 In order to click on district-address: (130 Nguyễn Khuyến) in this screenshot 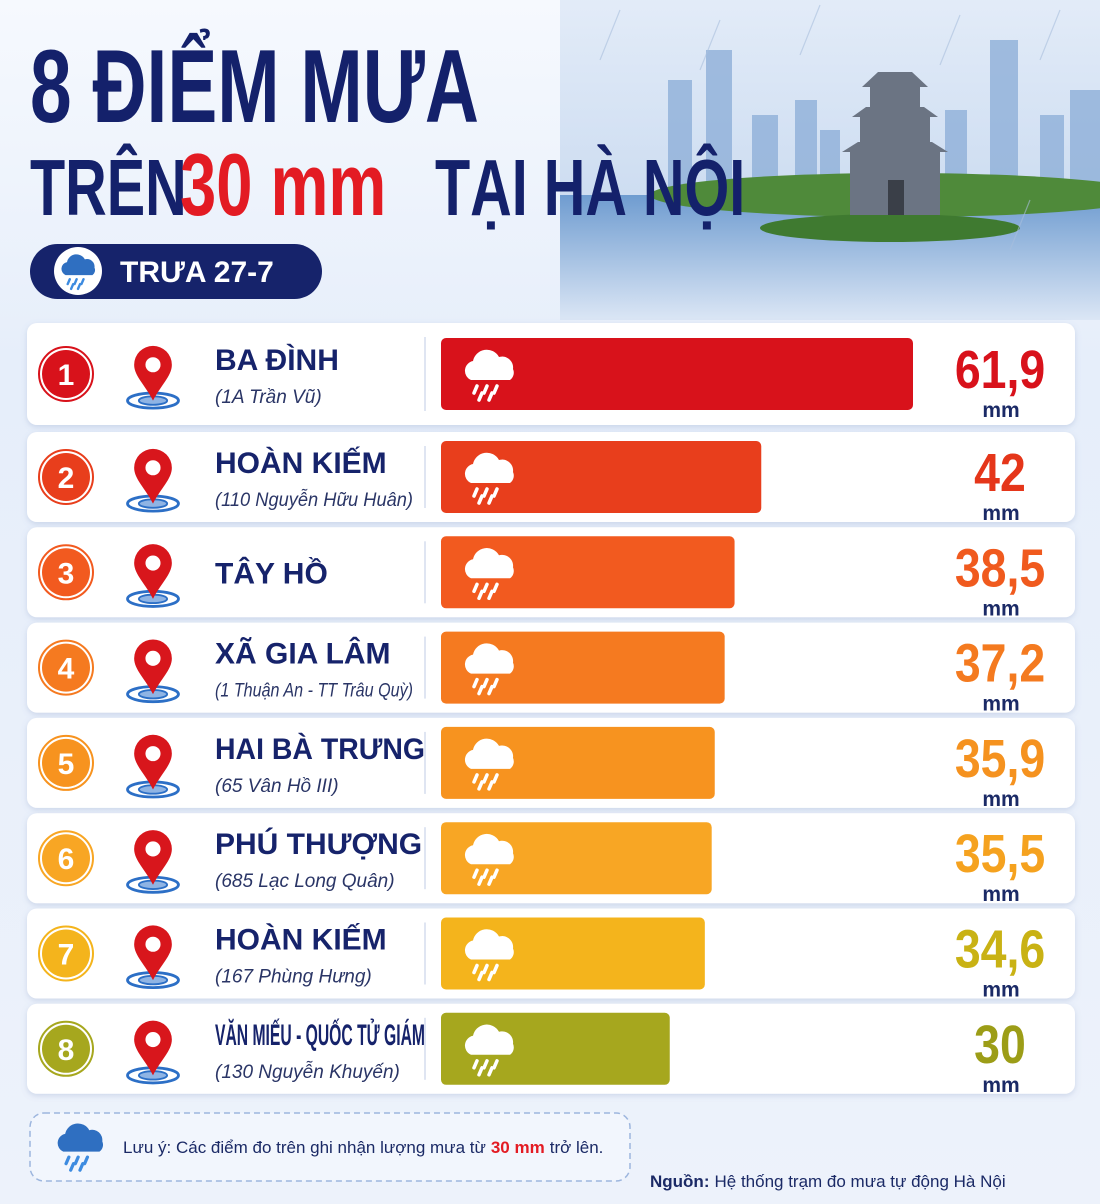, I will do `click(307, 1072)`.